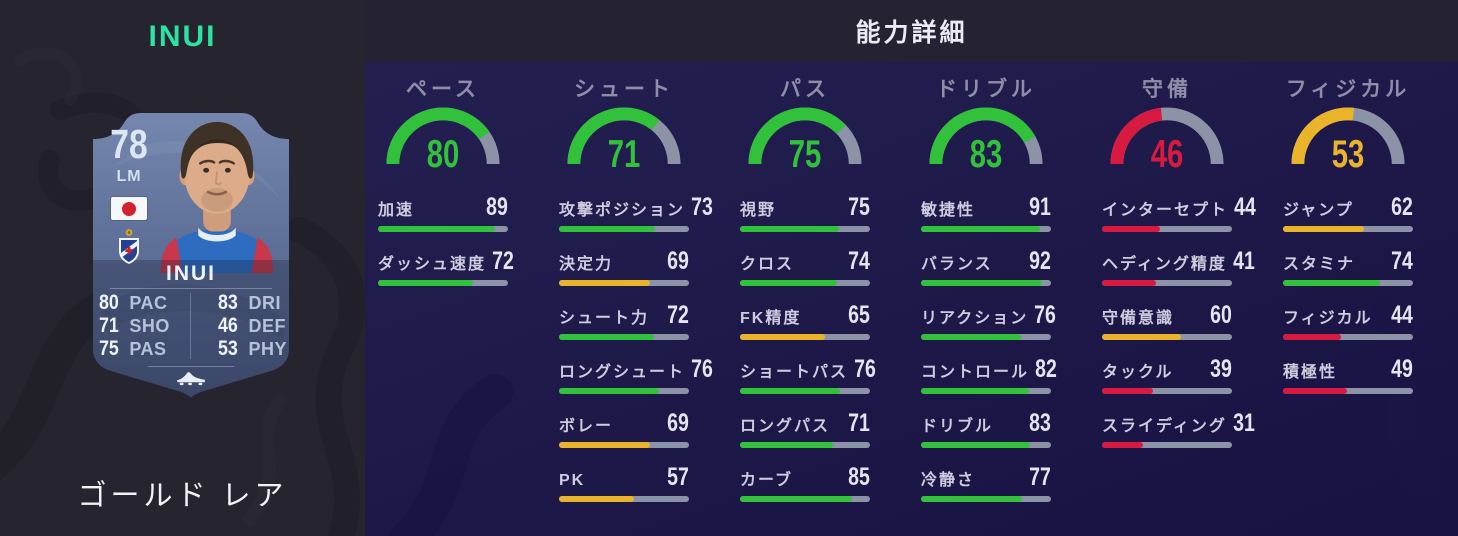 The height and width of the screenshot is (536, 1458). I want to click on stat-row: 積極性 49, so click(1348, 375).